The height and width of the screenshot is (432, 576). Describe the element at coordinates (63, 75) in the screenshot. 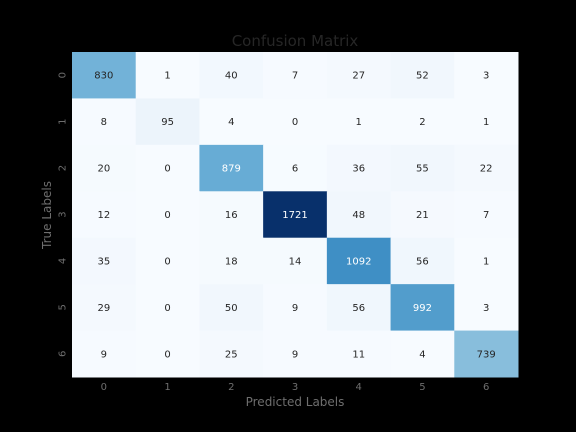

I see `y-tick-label: 0` at that location.